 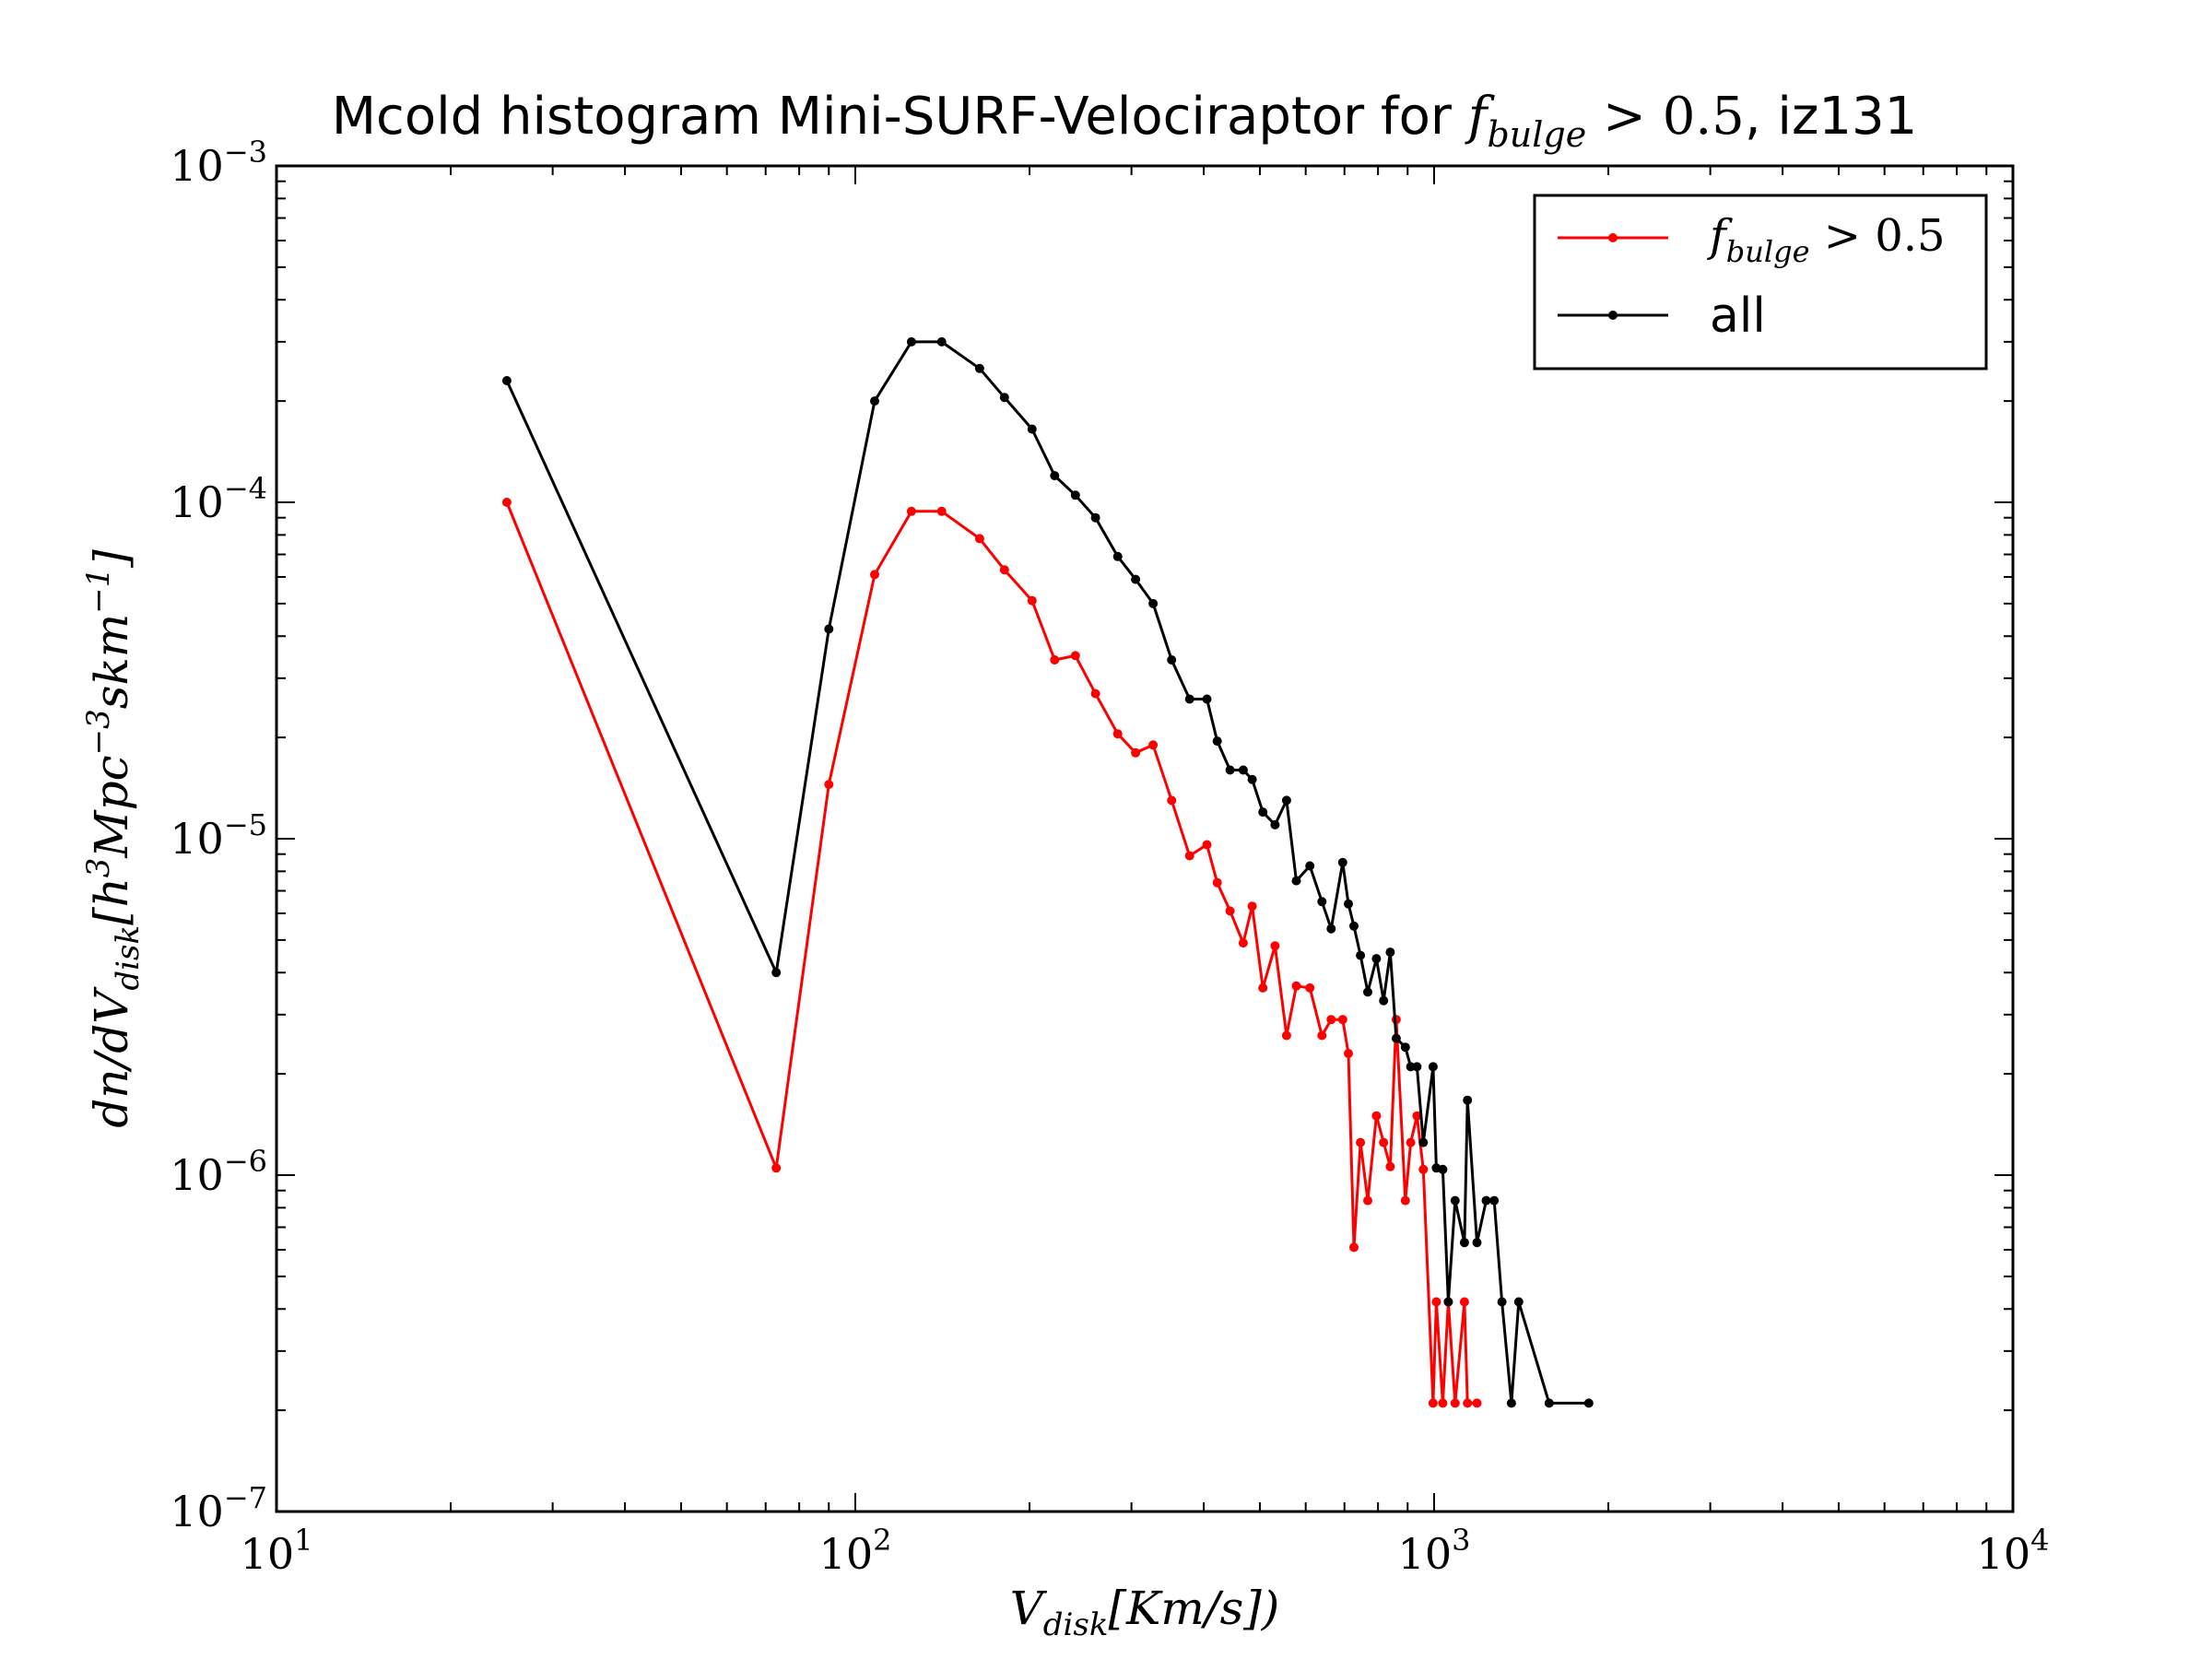 I want to click on x-tick-label: 10³, so click(x=1434, y=1551).